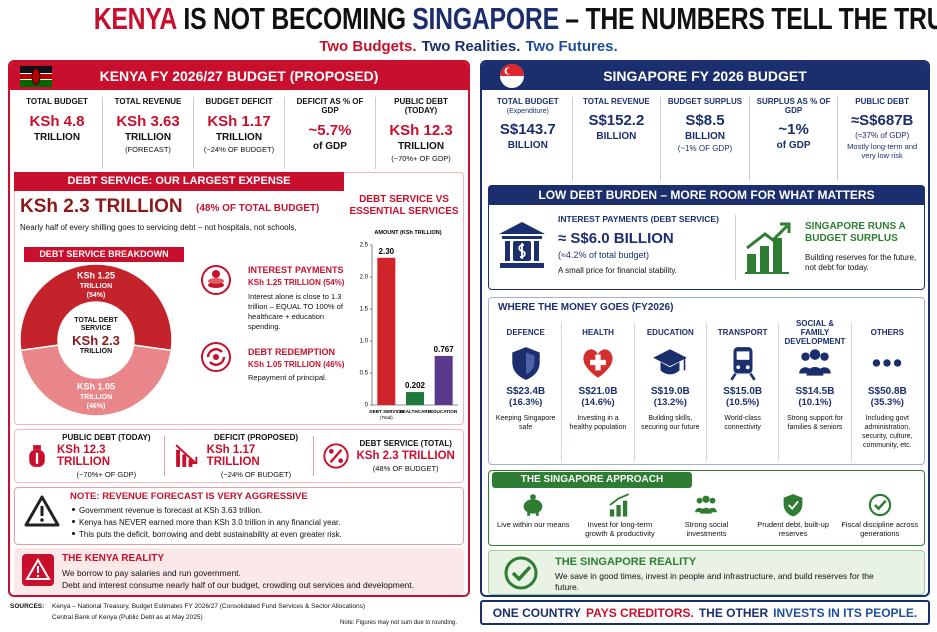 This screenshot has height=632, width=937. What do you see at coordinates (887, 332) in the screenshot?
I see `spending-name: OTHERS` at bounding box center [887, 332].